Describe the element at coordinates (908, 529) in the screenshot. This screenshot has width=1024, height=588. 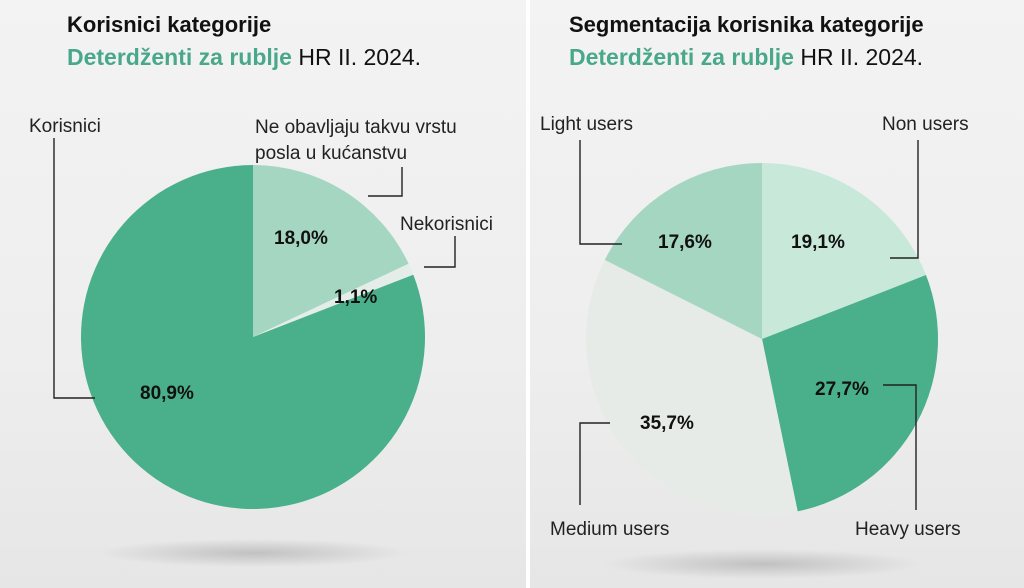
I see `label-heavy-users: Heavy users` at that location.